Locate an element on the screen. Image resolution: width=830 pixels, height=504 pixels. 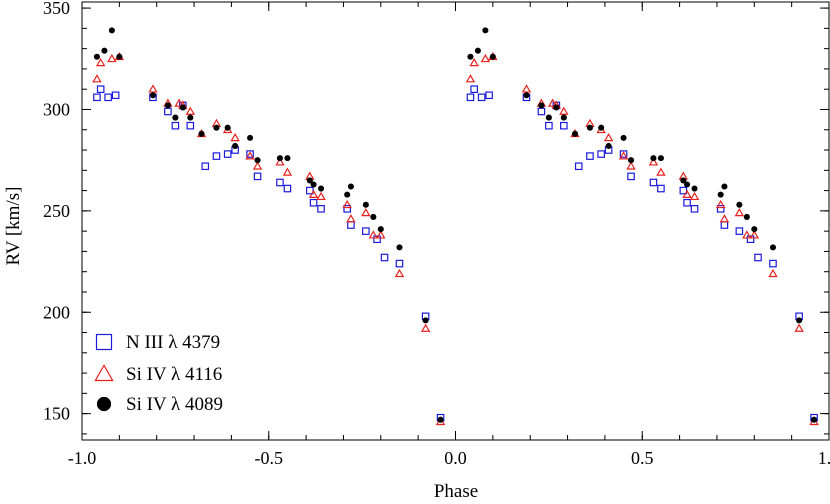
x-axis-label: Phase is located at coordinates (456, 491).